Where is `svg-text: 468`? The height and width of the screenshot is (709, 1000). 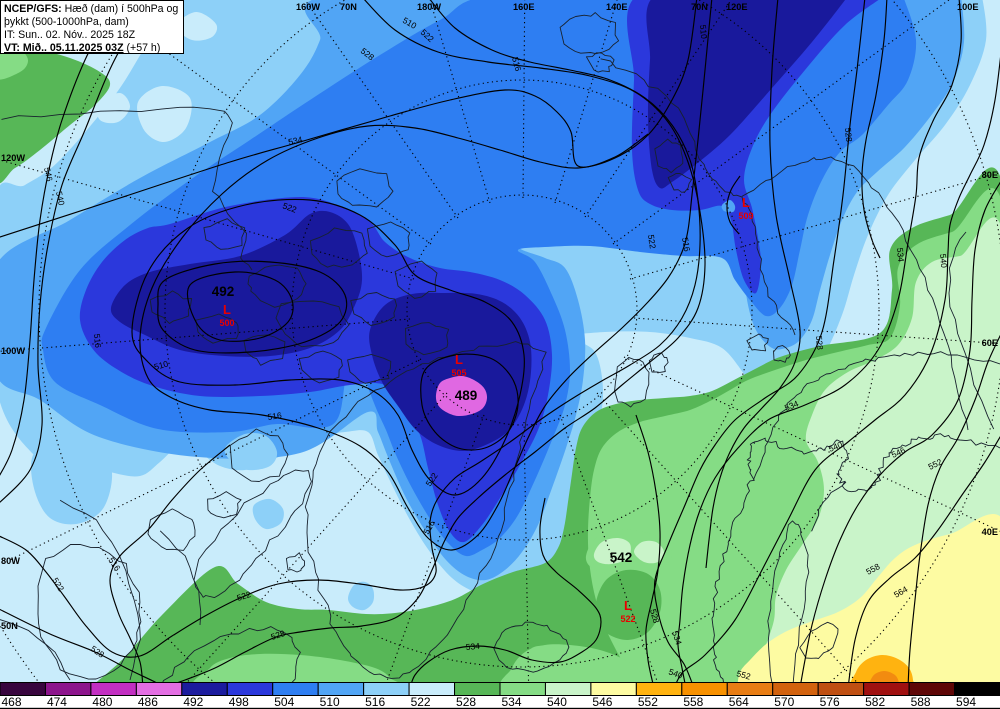 svg-text: 468 is located at coordinates (12, 702).